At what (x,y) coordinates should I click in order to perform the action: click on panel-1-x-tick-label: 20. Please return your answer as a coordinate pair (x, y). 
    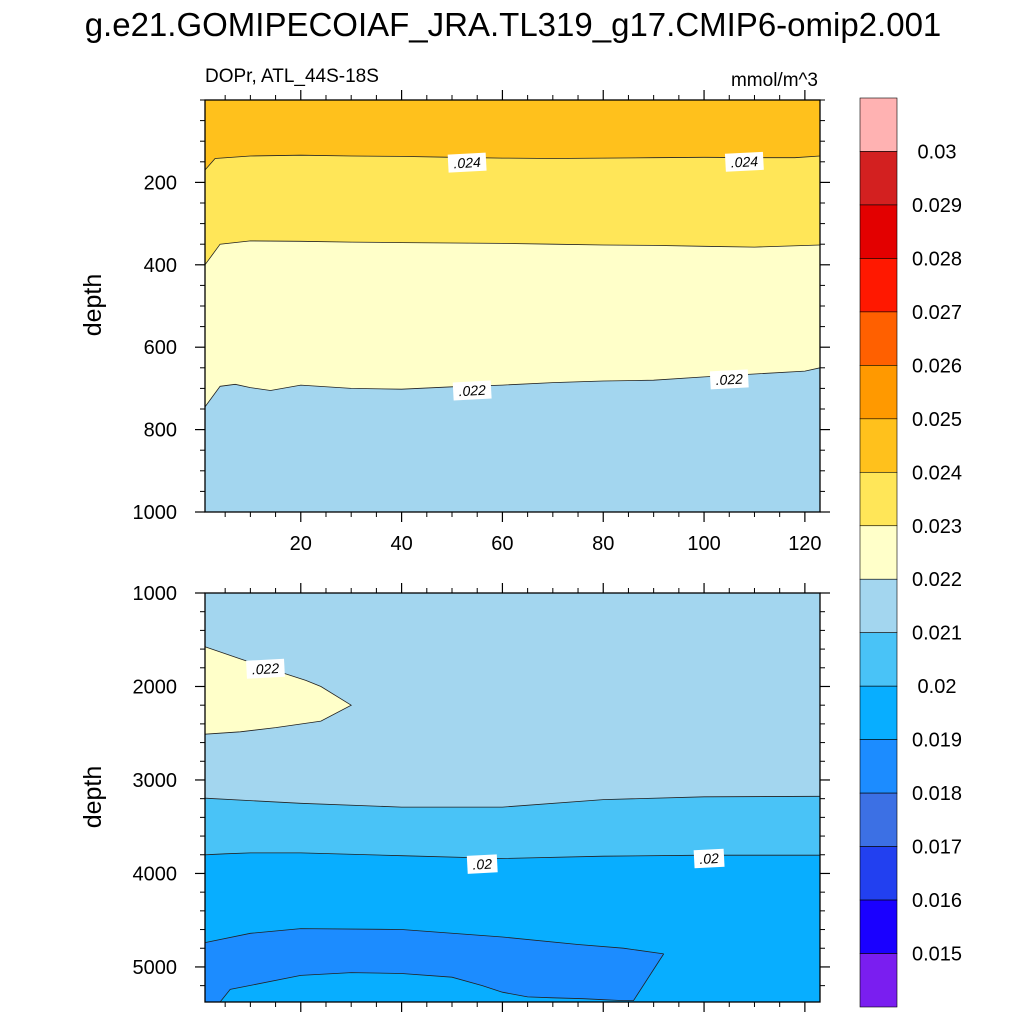
    Looking at the image, I should click on (301, 544).